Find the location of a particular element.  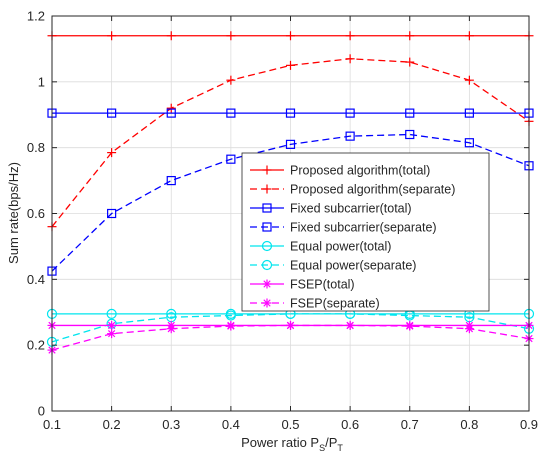

legend-entry: Fixed subcarrier(total) is located at coordinates (331, 209).